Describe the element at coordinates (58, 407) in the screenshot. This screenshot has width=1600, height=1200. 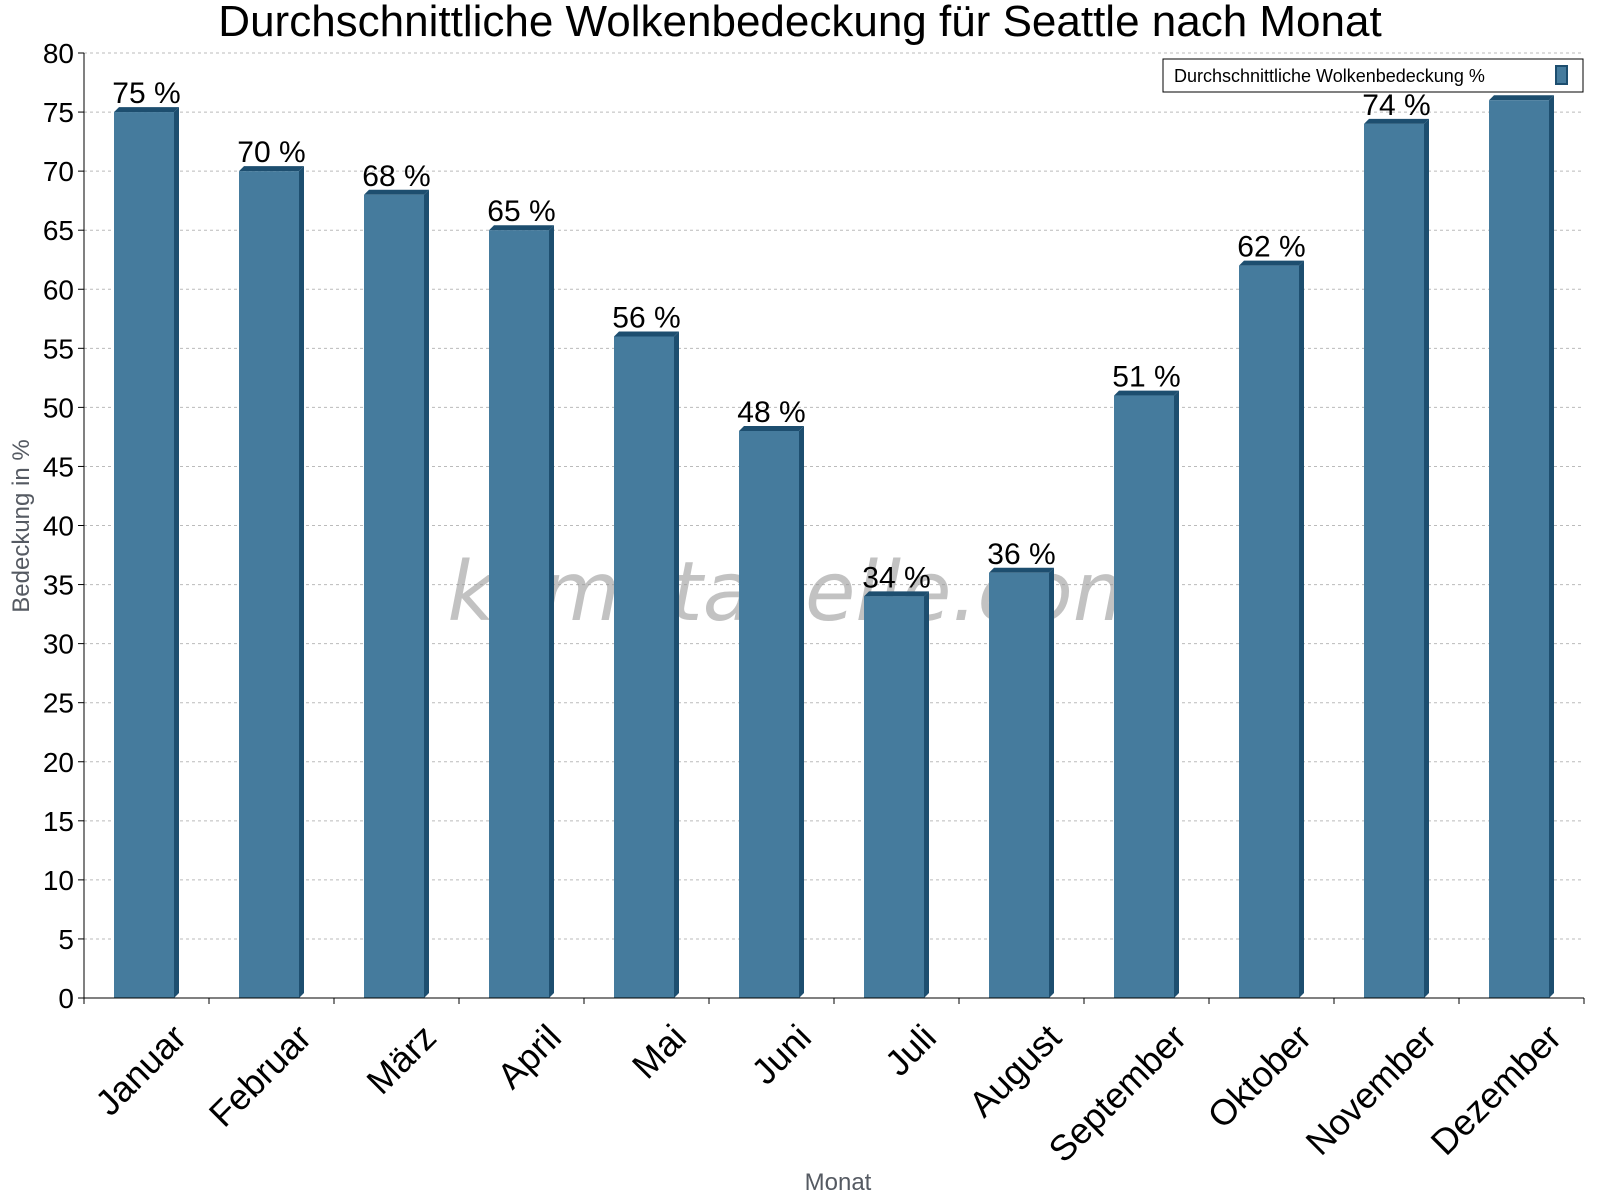
I see `y-tick-label: 50` at that location.